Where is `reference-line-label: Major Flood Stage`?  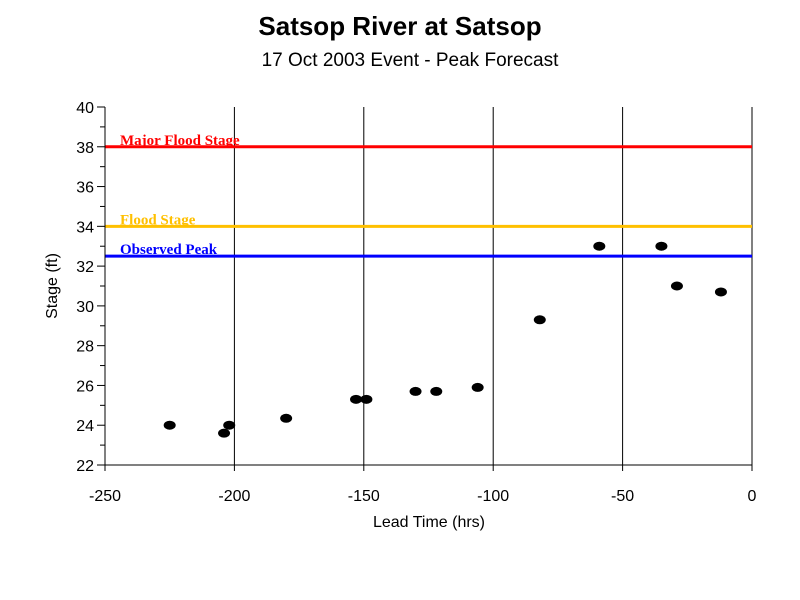 reference-line-label: Major Flood Stage is located at coordinates (180, 141).